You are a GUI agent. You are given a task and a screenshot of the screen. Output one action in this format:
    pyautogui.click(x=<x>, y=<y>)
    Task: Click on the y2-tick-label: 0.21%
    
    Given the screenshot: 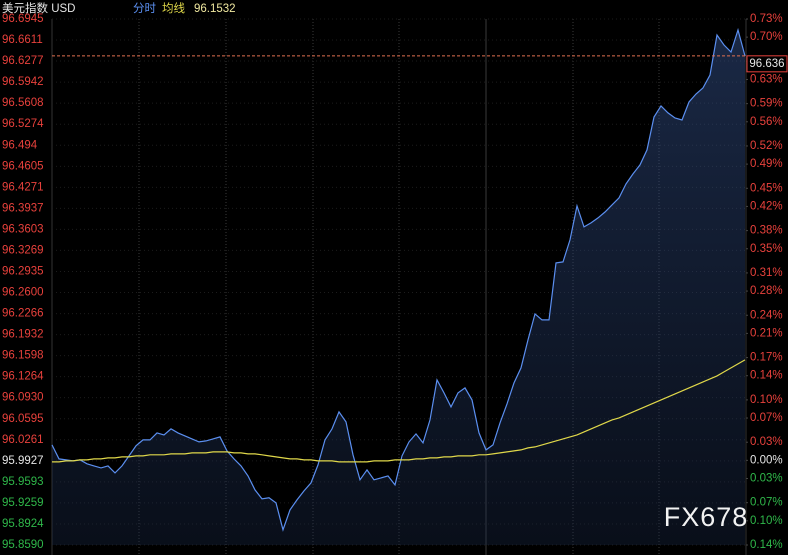 What is the action you would take?
    pyautogui.click(x=766, y=333)
    